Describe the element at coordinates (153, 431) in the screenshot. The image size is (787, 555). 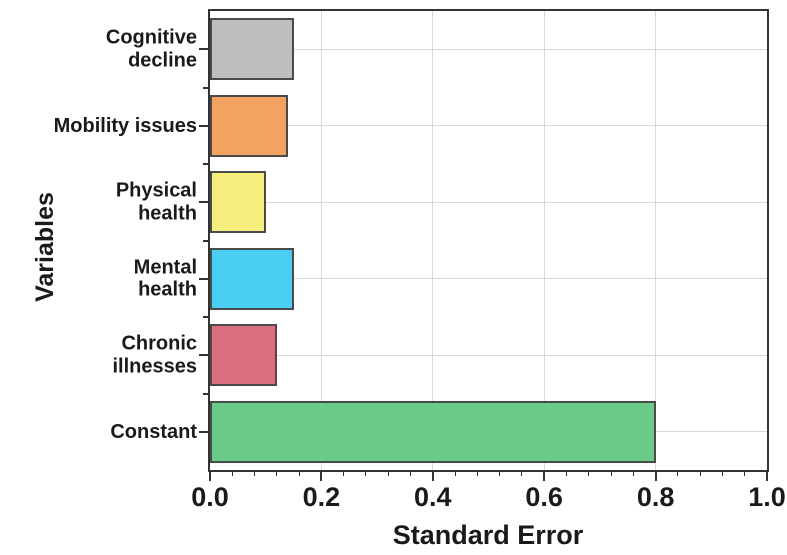
I see `category-label: Constant` at that location.